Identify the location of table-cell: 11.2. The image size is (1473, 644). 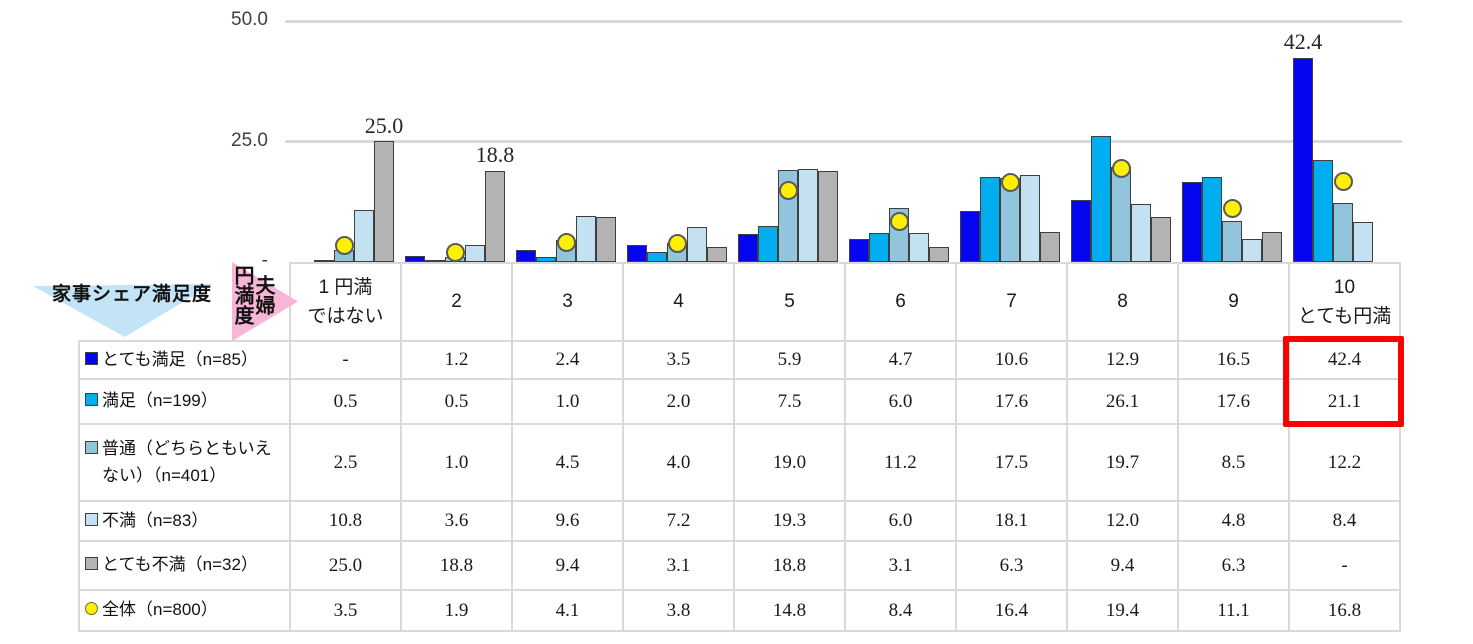
(900, 462).